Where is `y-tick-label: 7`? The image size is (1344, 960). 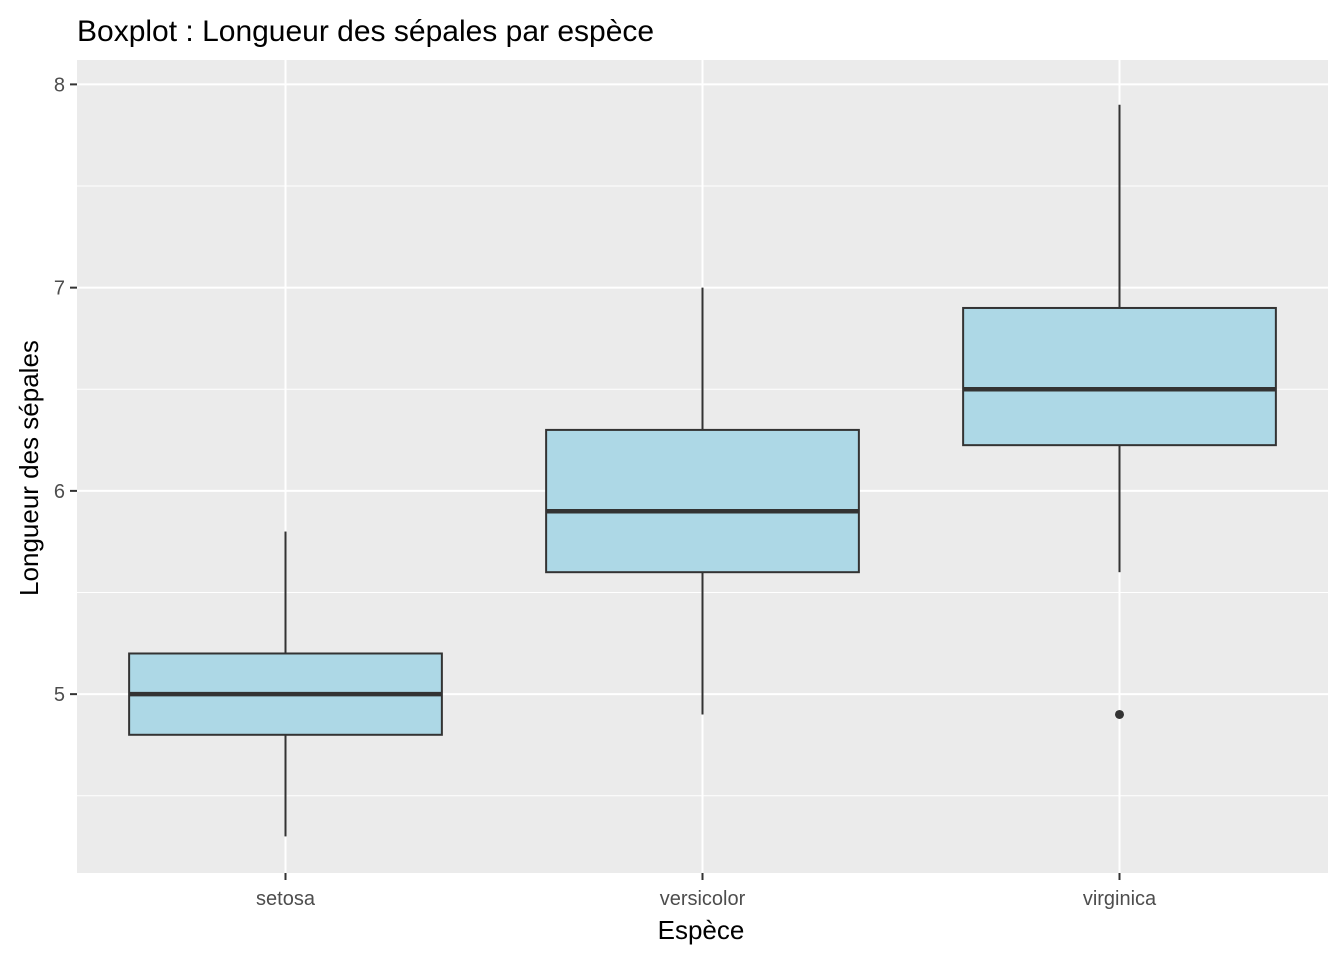
y-tick-label: 7 is located at coordinates (59, 289).